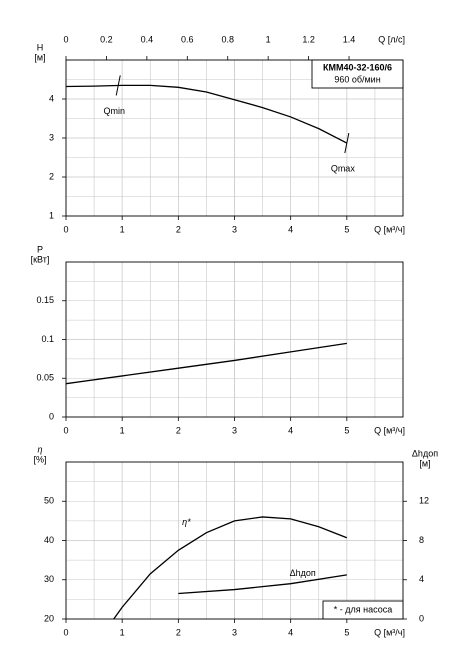 Image resolution: width=470 pixels, height=664 pixels. I want to click on y-tick-label: 3, so click(51, 137).